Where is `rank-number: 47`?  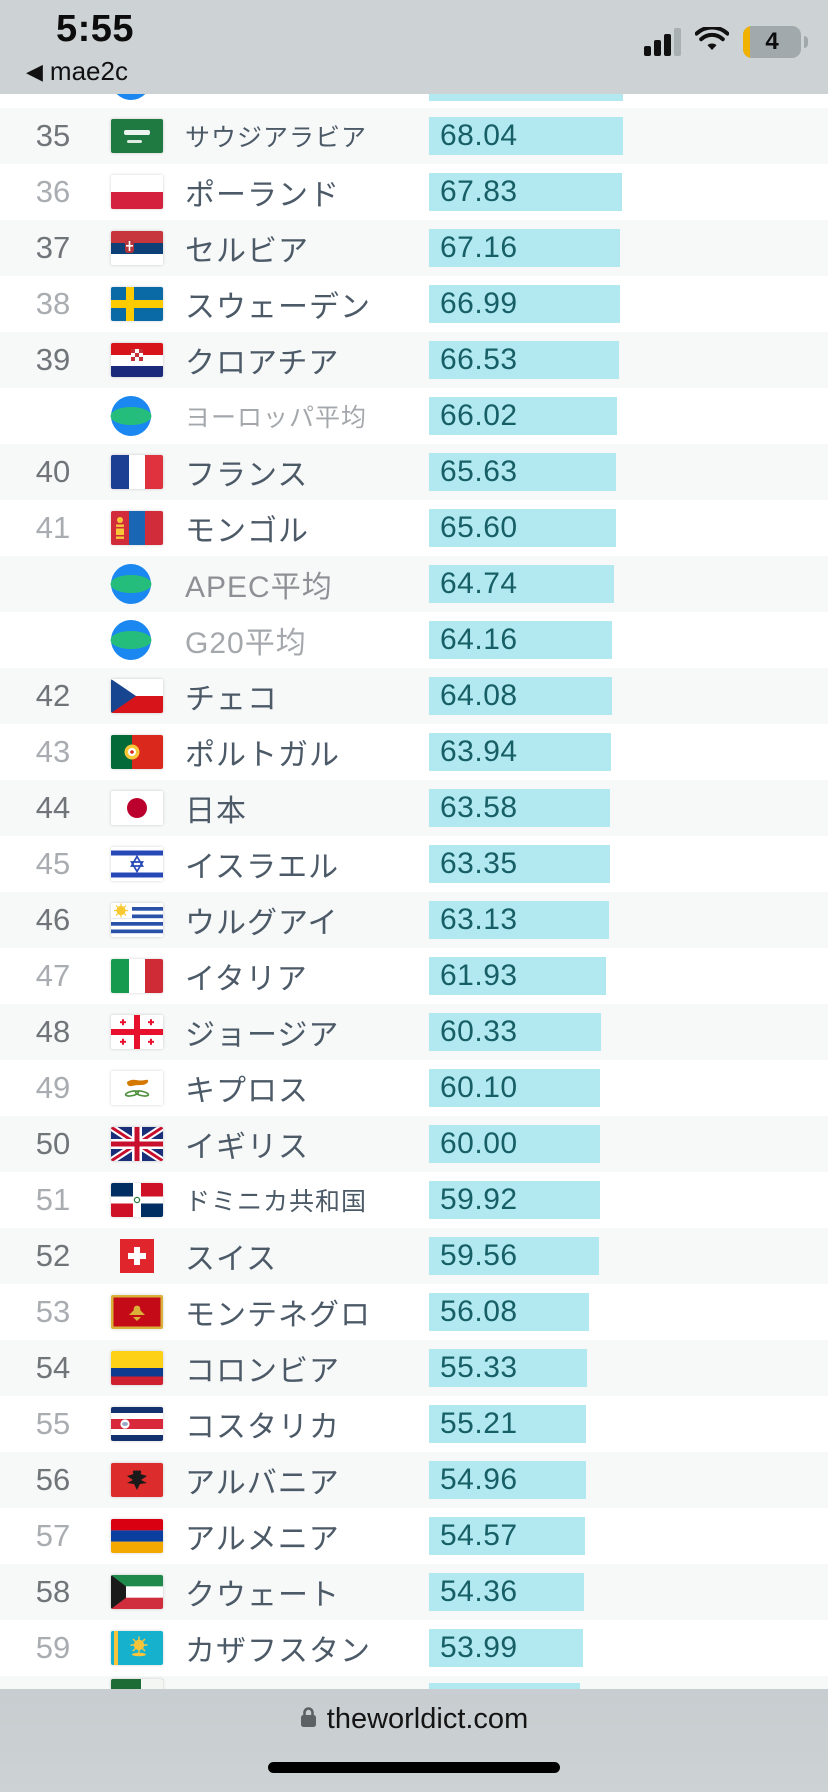 rank-number: 47 is located at coordinates (53, 975).